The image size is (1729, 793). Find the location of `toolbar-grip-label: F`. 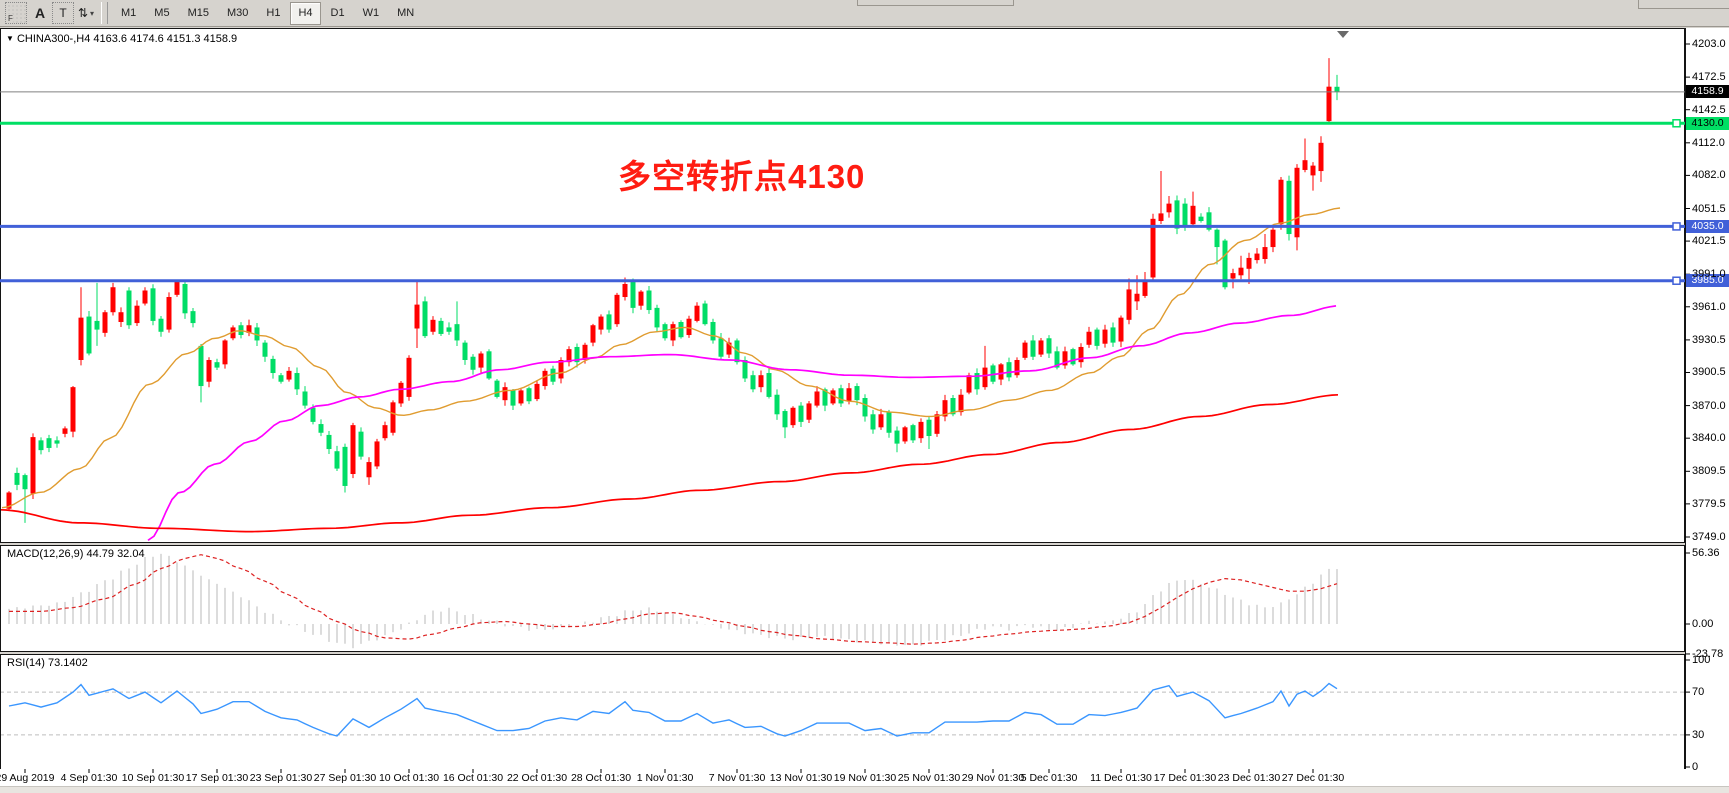

toolbar-grip-label: F is located at coordinates (10, 18).